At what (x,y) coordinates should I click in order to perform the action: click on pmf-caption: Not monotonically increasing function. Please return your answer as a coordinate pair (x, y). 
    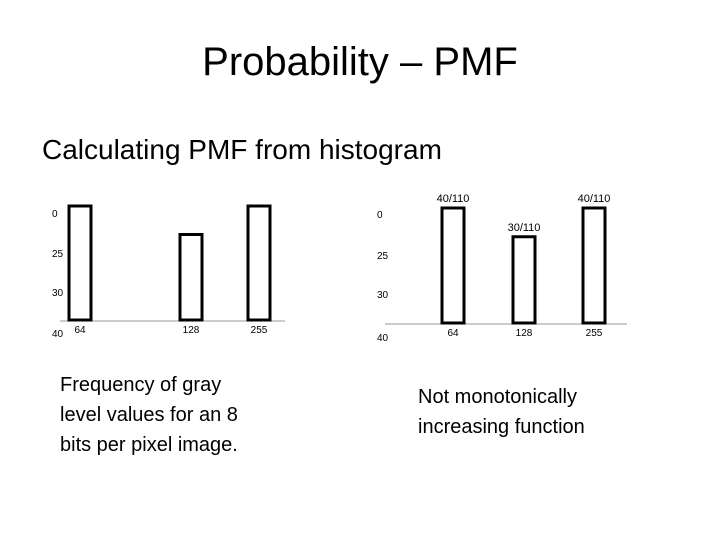
    Looking at the image, I should click on (501, 412).